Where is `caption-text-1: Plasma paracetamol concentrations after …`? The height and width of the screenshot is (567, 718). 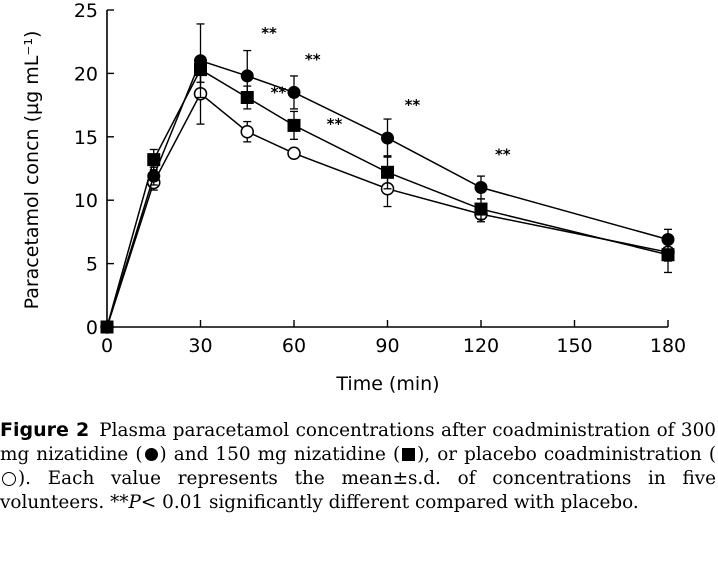
caption-text-1: Plasma paracetamol concentrations after … is located at coordinates (358, 442).